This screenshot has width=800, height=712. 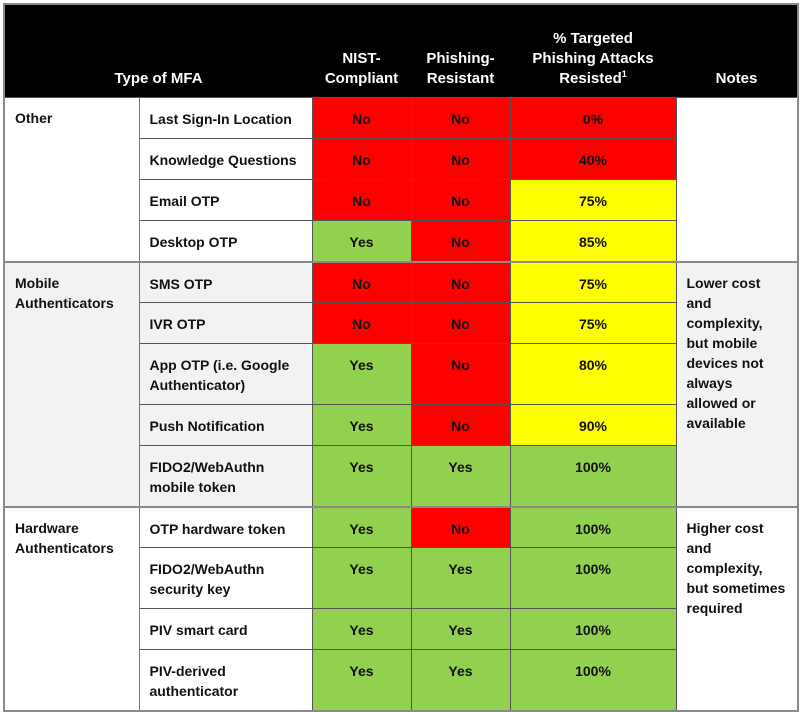 What do you see at coordinates (47, 527) in the screenshot?
I see `group-label-line1: Hardware` at bounding box center [47, 527].